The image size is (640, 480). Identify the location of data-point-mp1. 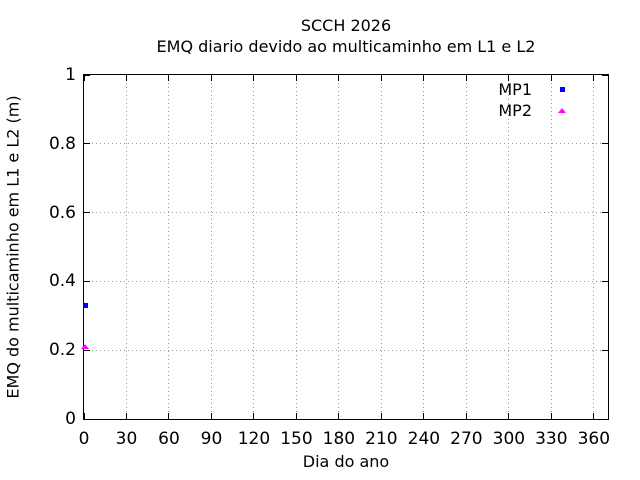
(85, 305).